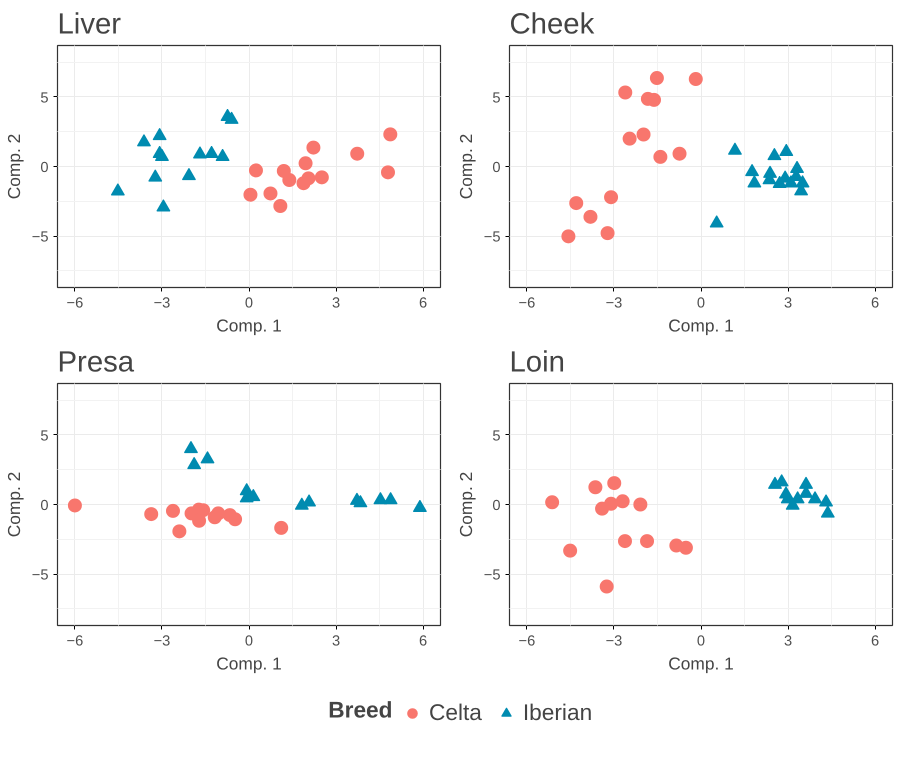 The image size is (909, 776). I want to click on chart-title: Loin, so click(537, 362).